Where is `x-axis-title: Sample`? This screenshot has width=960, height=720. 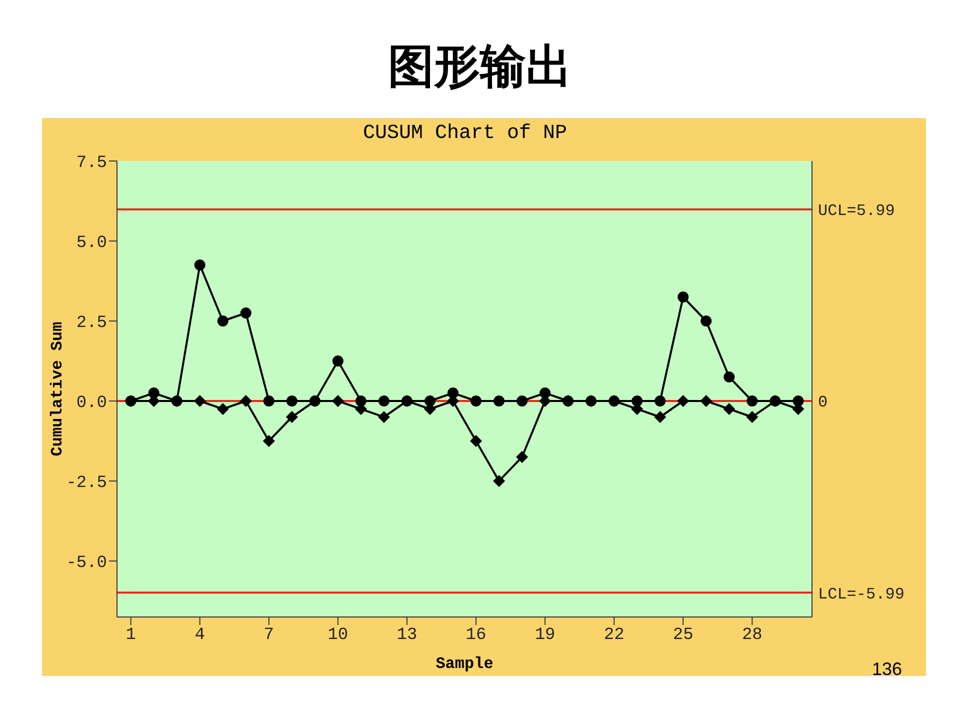
x-axis-title: Sample is located at coordinates (465, 664).